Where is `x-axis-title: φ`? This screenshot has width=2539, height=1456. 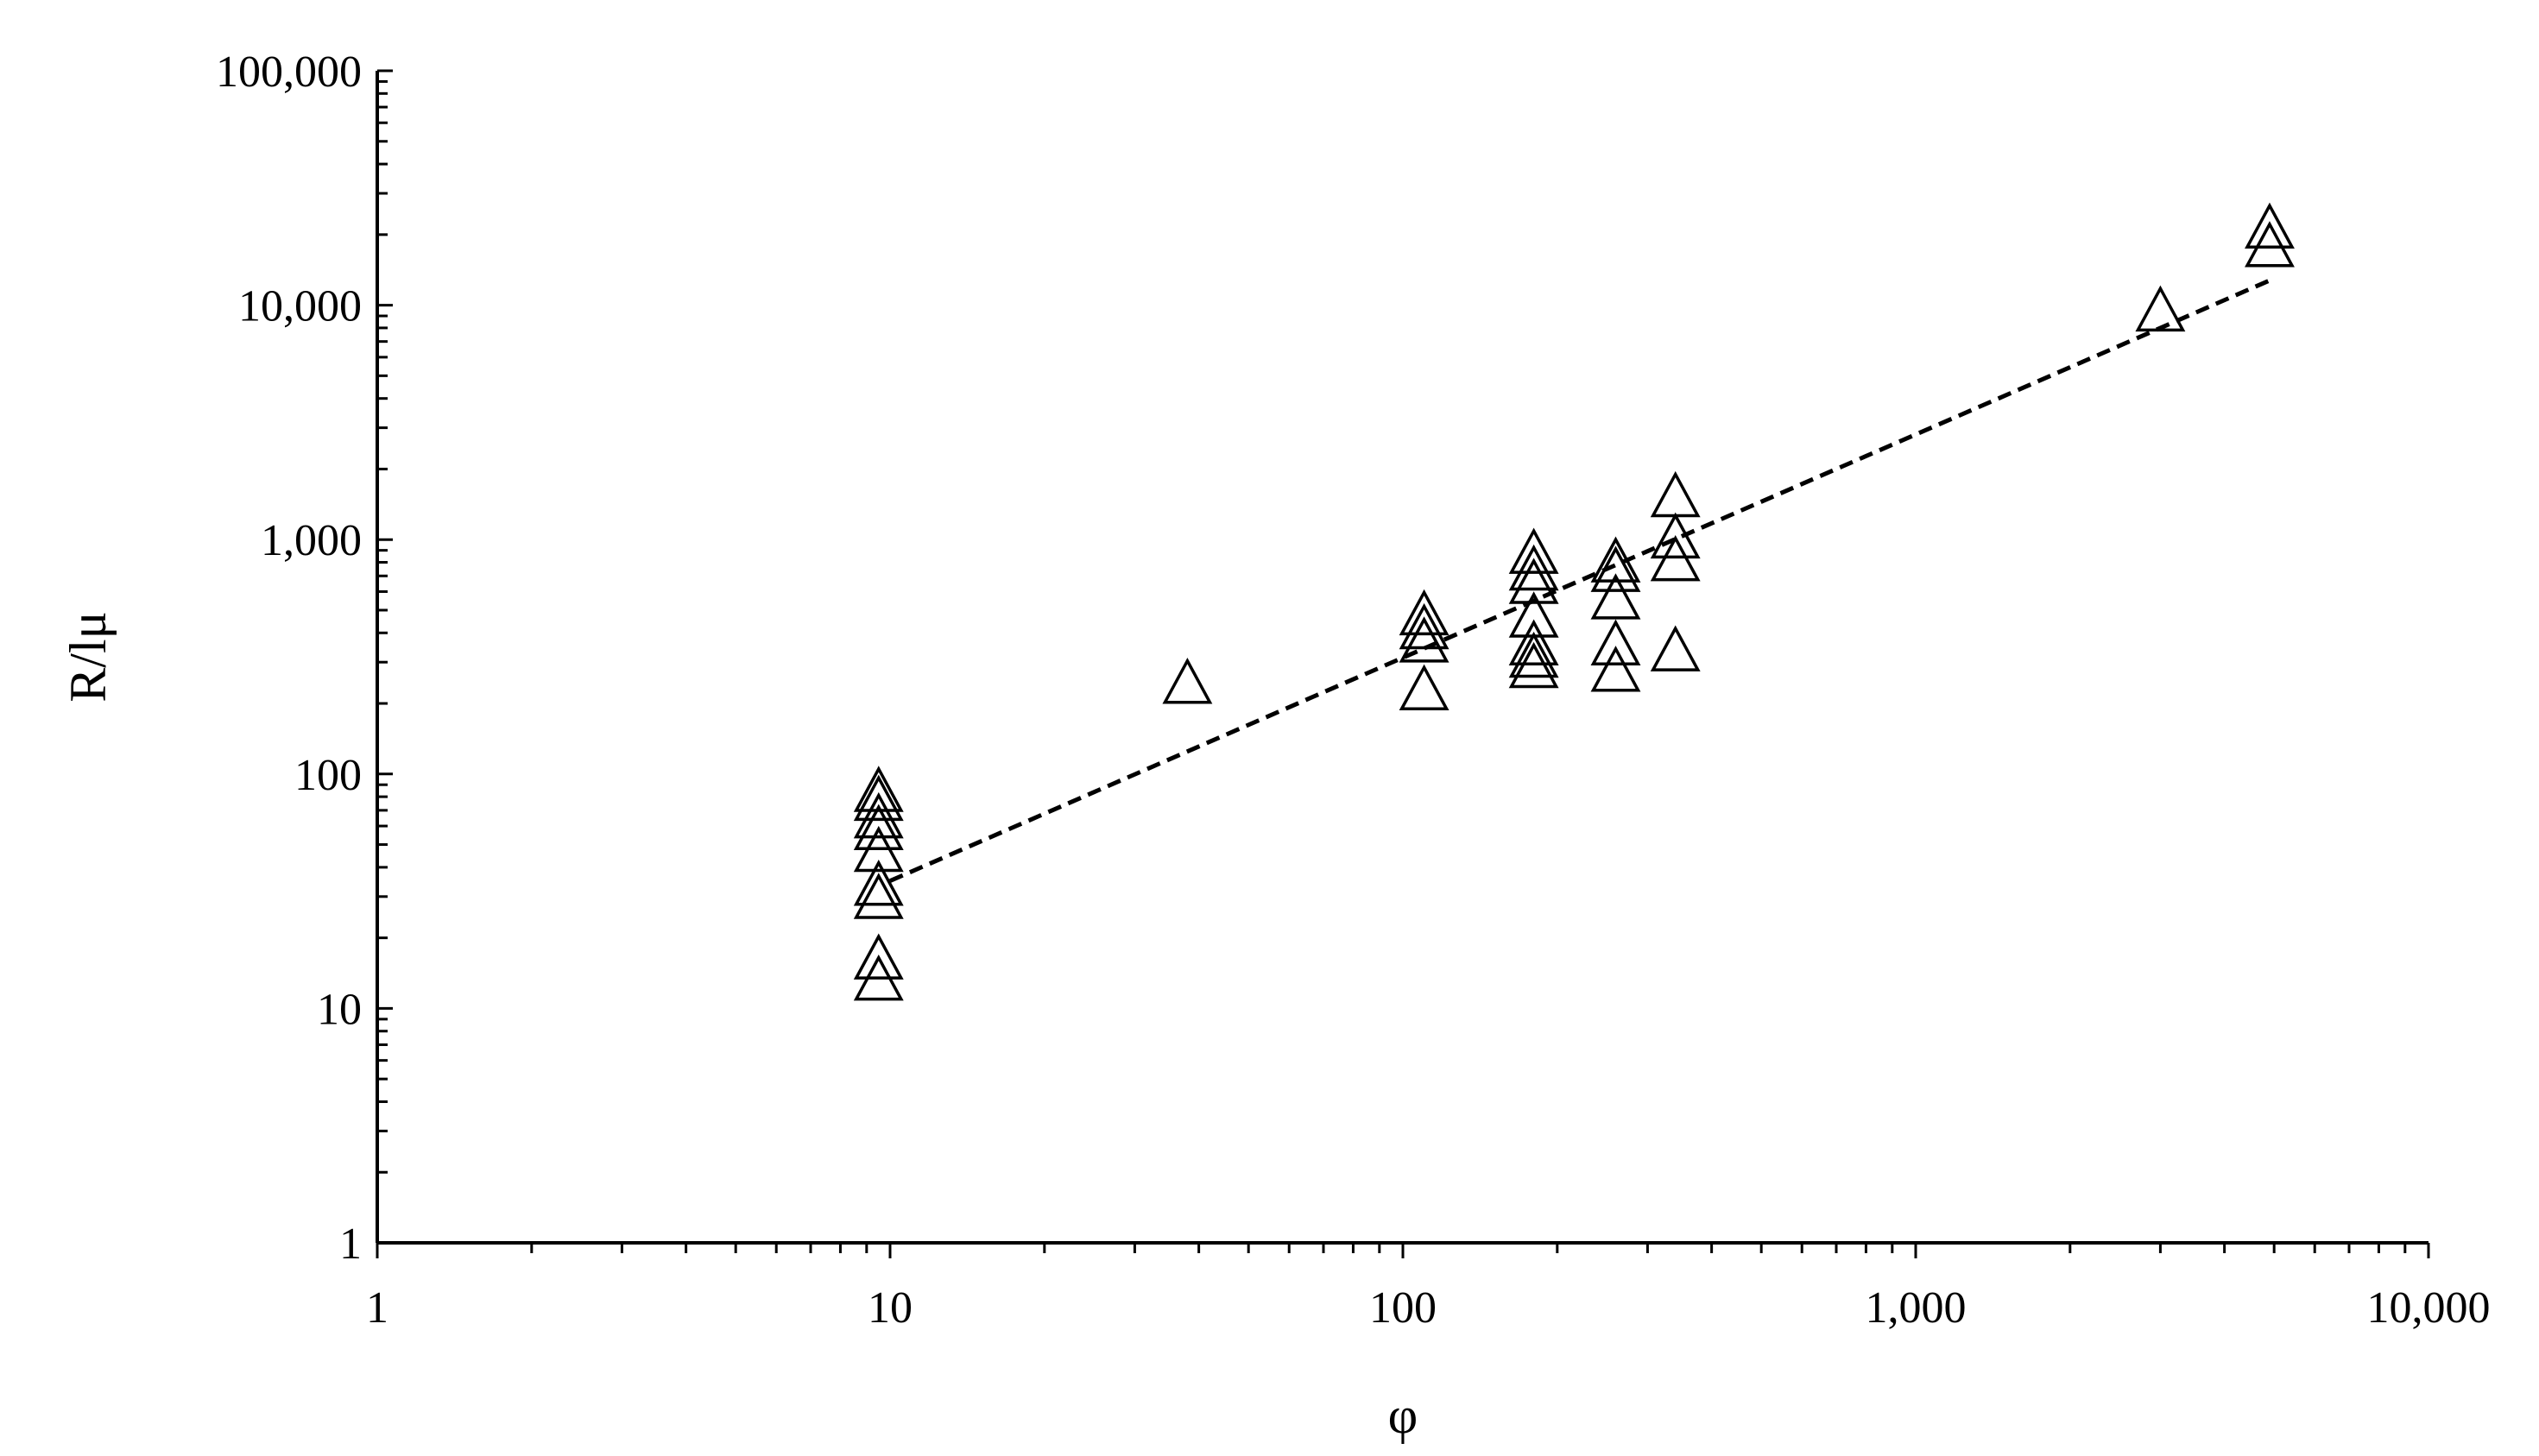 x-axis-title: φ is located at coordinates (1403, 1416).